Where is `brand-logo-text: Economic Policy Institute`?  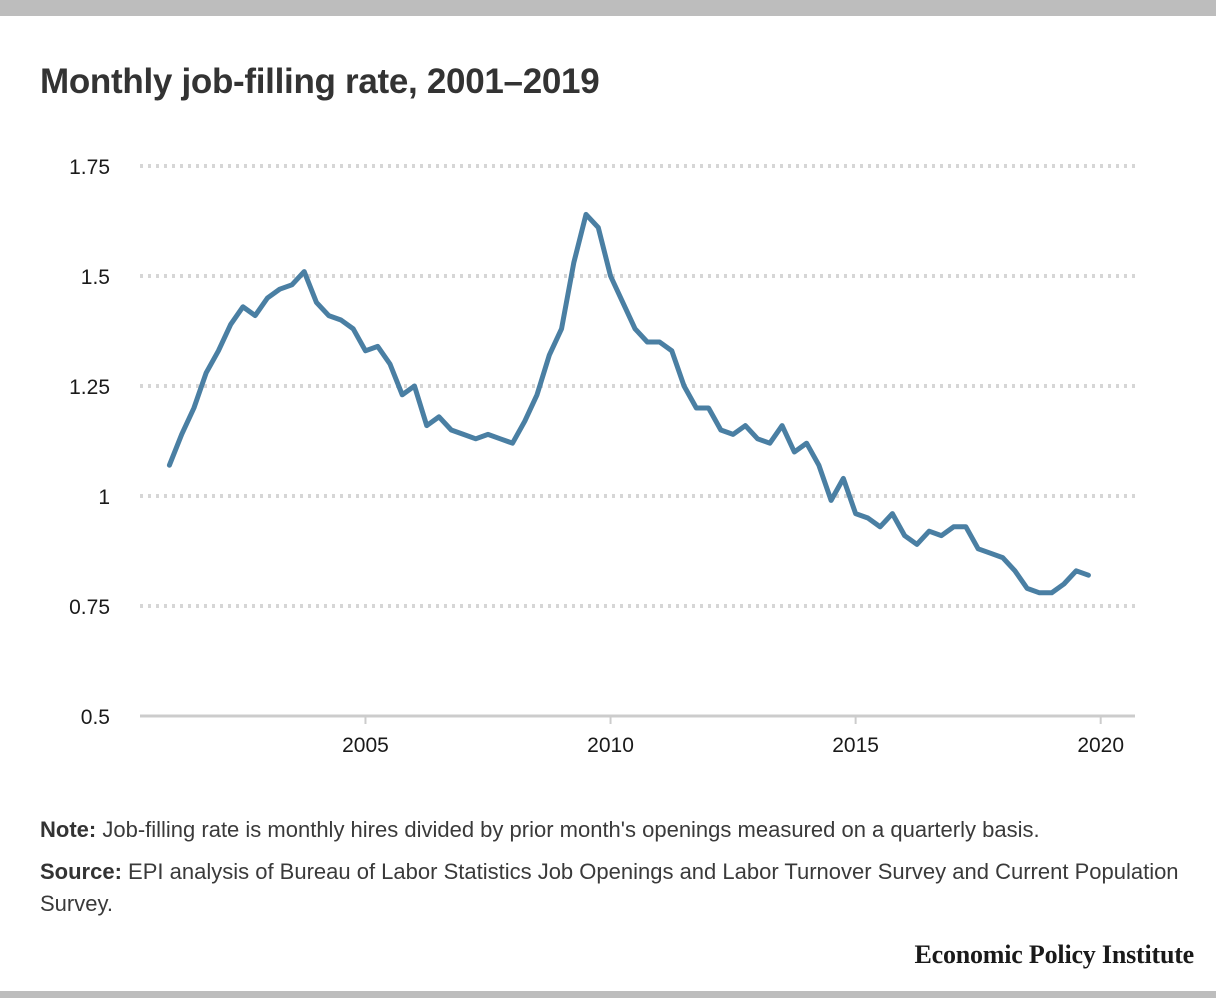
brand-logo-text: Economic Policy Institute is located at coordinates (1054, 954).